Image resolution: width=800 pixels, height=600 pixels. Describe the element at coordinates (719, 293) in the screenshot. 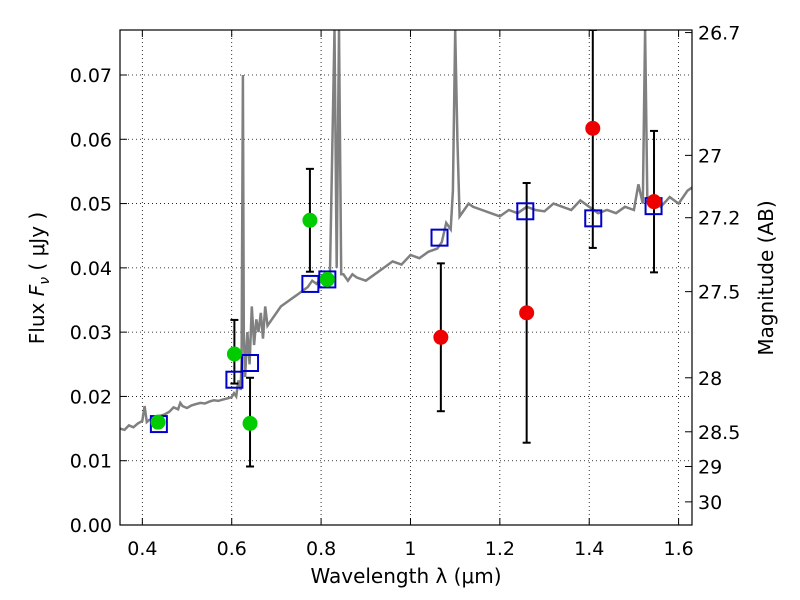

I see `magnitude-tick-label: 27.5` at that location.